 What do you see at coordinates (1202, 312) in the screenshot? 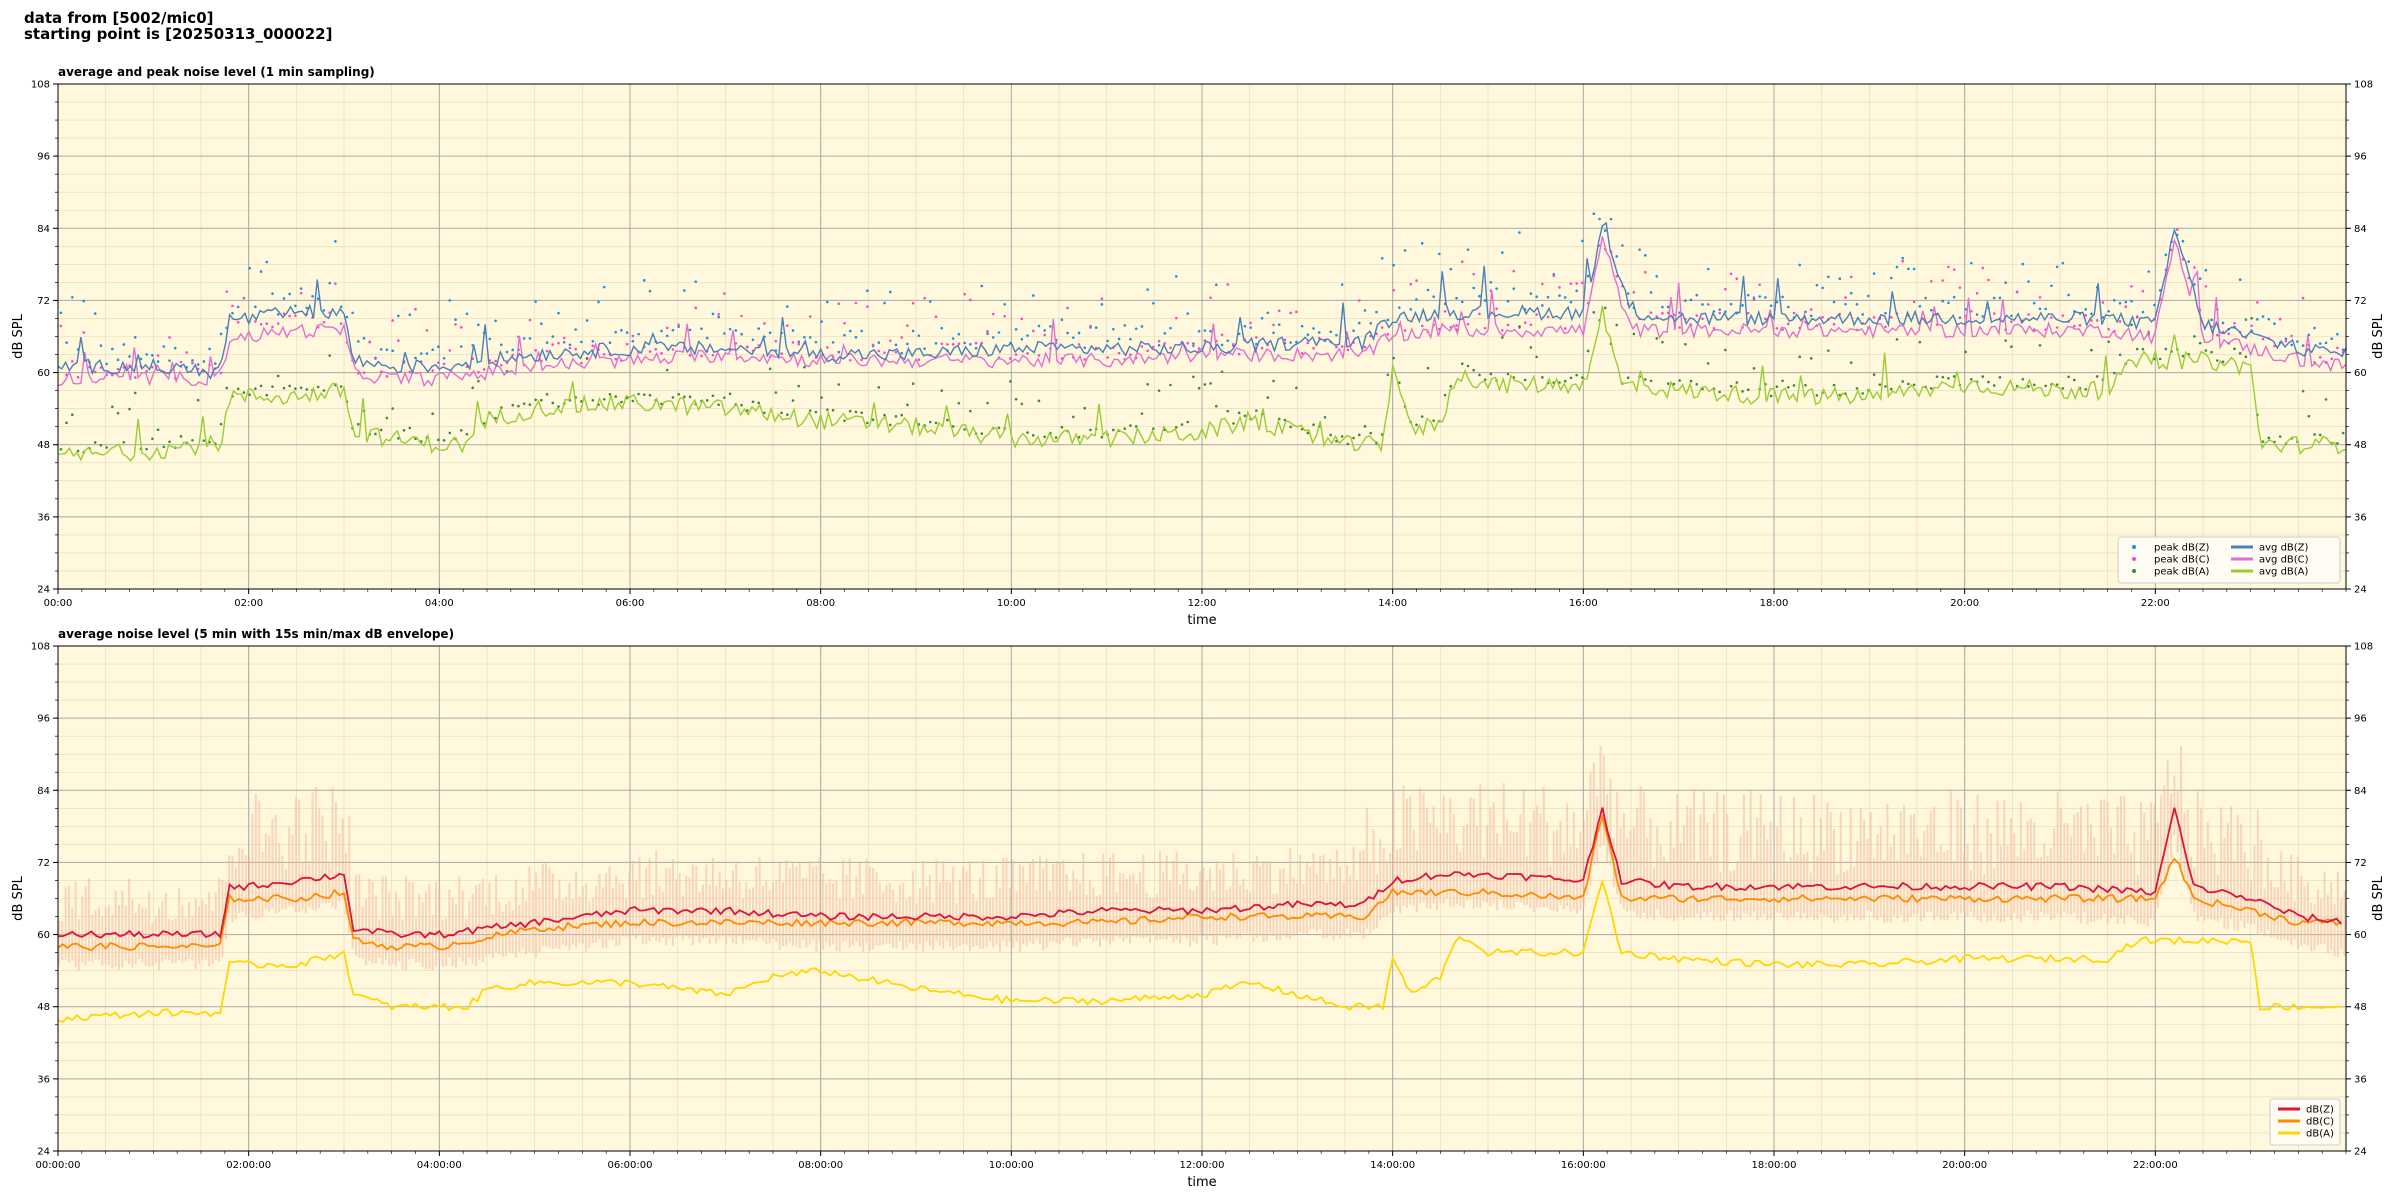
I see `series-line-avgdbc` at bounding box center [1202, 312].